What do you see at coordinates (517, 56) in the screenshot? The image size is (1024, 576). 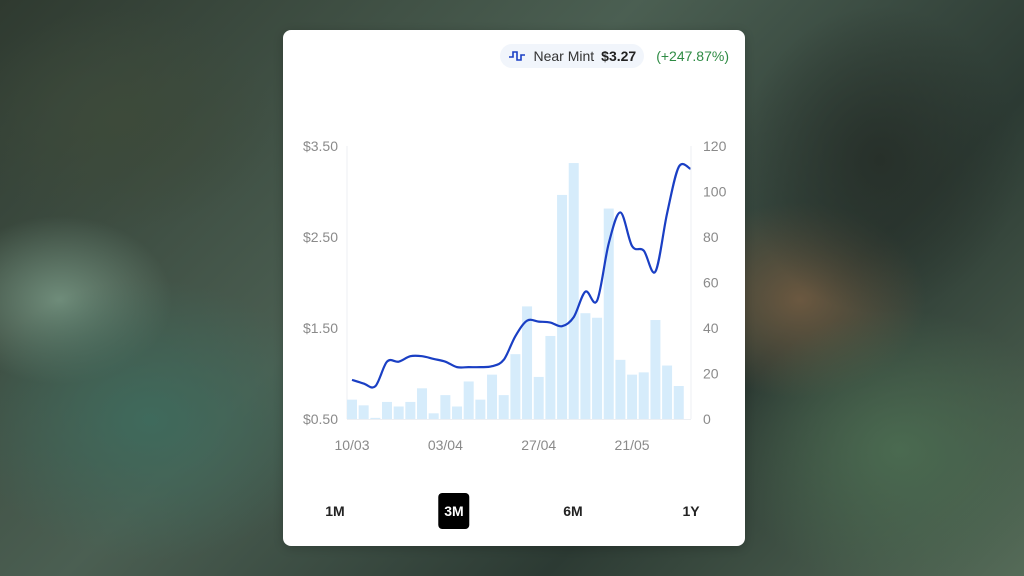 I see `step-line-icon` at bounding box center [517, 56].